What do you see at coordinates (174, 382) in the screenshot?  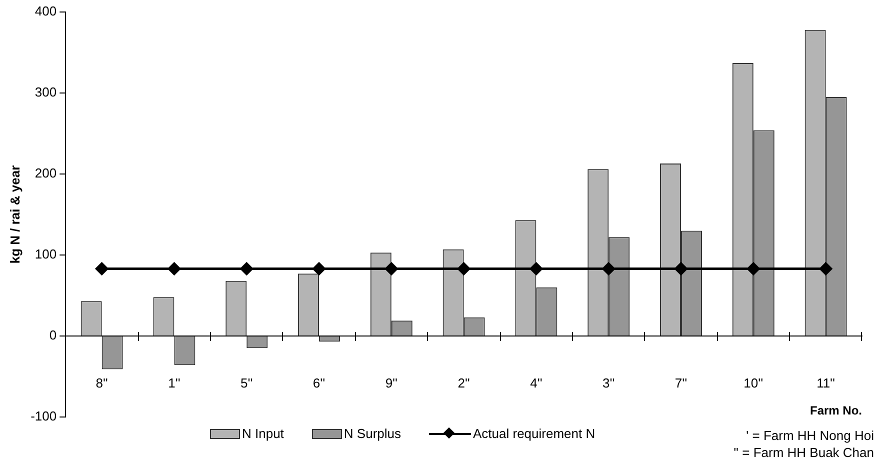 I see `x-tick-label: 1''` at bounding box center [174, 382].